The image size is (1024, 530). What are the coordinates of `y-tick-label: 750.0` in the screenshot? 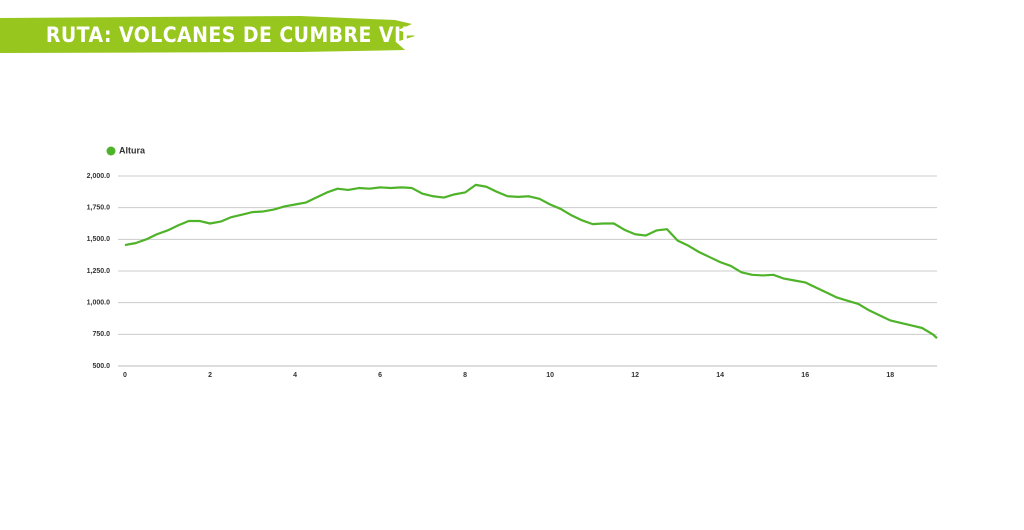 It's located at (101, 334).